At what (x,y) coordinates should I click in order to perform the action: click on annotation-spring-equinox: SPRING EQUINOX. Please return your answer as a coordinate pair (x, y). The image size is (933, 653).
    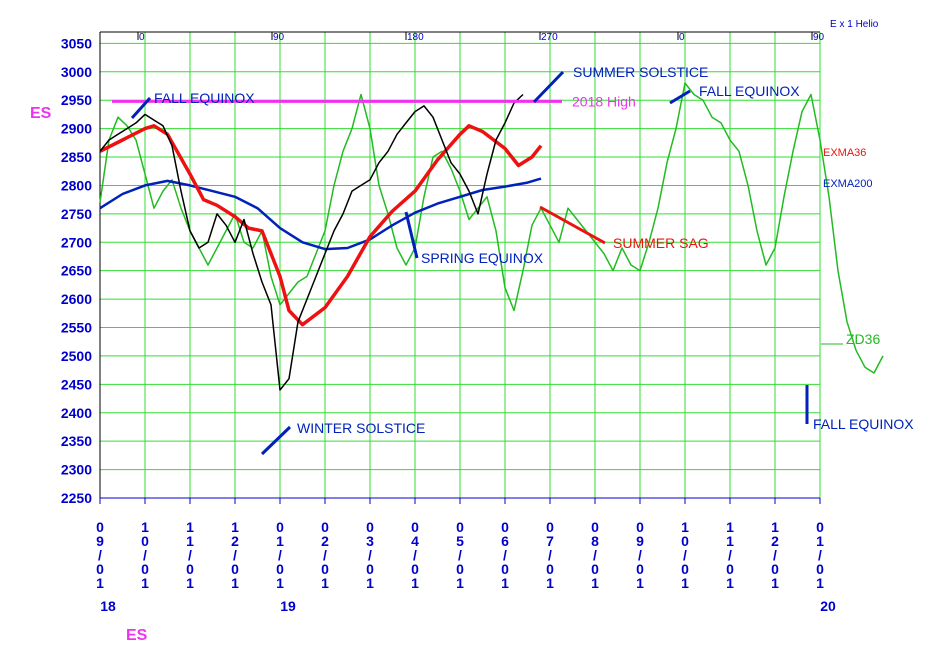
    Looking at the image, I should click on (482, 258).